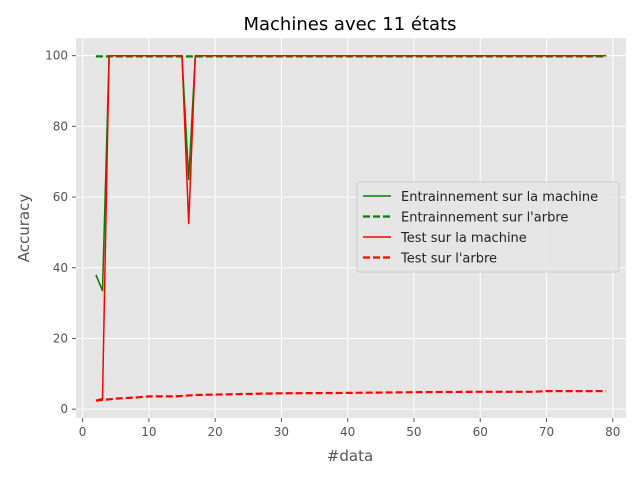 The image size is (640, 480). I want to click on legend-label: Test sur la machine, so click(463, 238).